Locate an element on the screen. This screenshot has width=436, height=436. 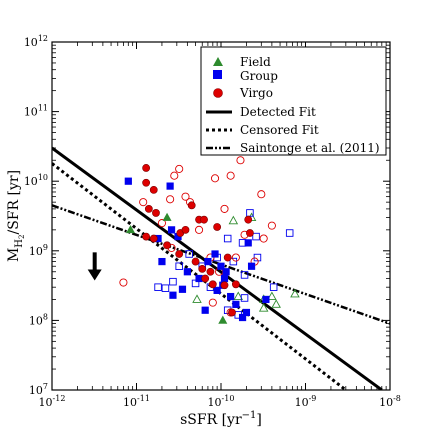
legend-marker-field is located at coordinates (218, 61).